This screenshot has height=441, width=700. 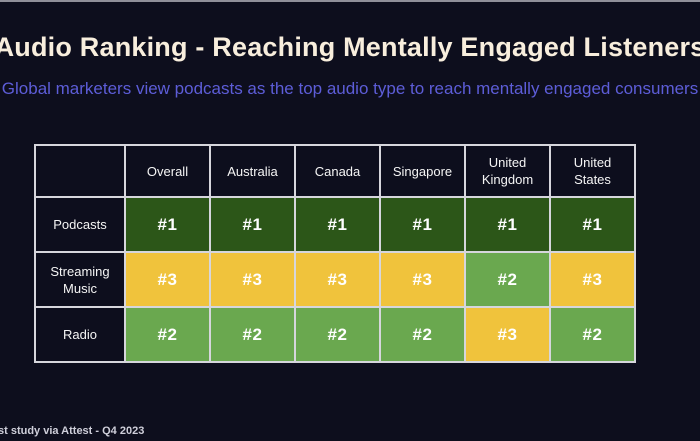 What do you see at coordinates (72, 431) in the screenshot?
I see `source-note: st study via Attest - Q4 2023` at bounding box center [72, 431].